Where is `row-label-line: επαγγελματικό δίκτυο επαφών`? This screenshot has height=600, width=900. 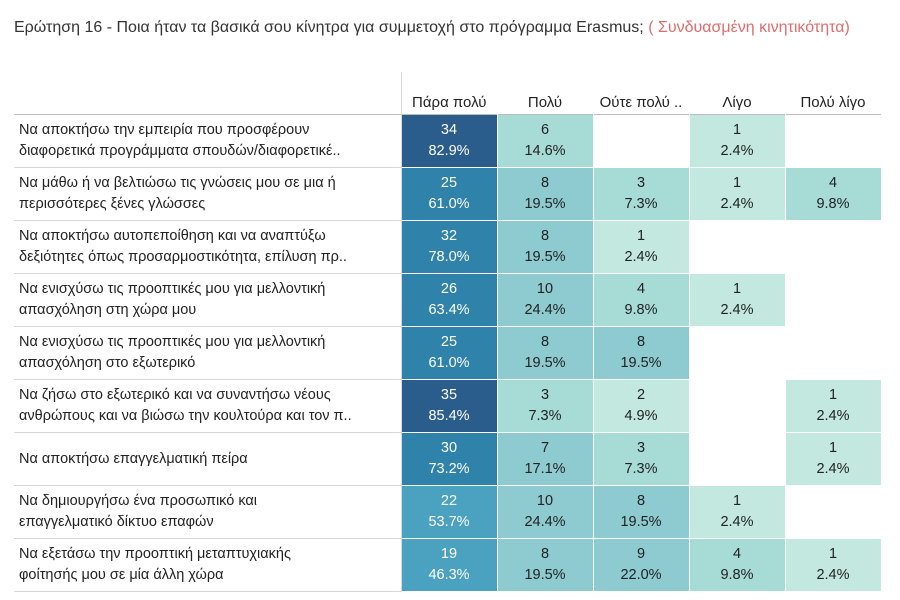
row-label-line: επαγγελματικό δίκτυο επαφών is located at coordinates (116, 522).